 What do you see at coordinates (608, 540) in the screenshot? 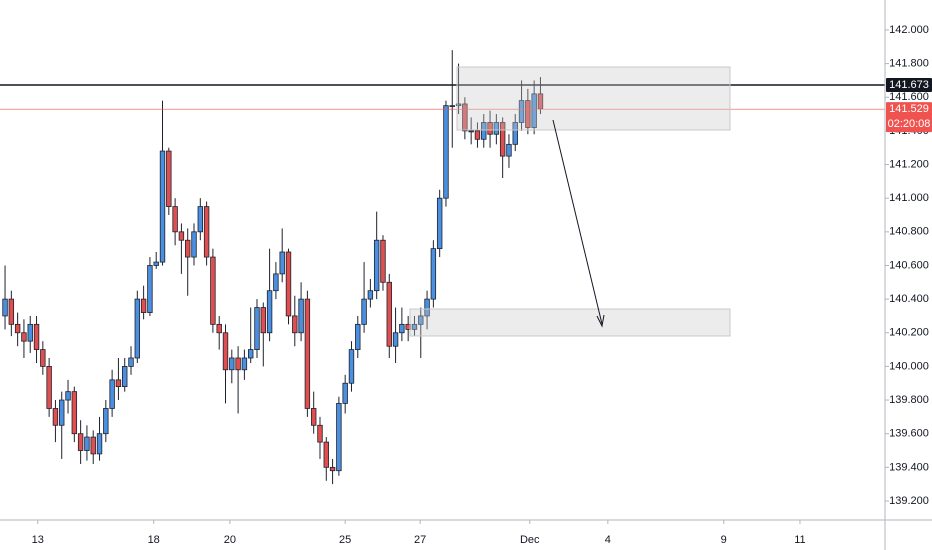
I see `x-tick-label: 4` at bounding box center [608, 540].